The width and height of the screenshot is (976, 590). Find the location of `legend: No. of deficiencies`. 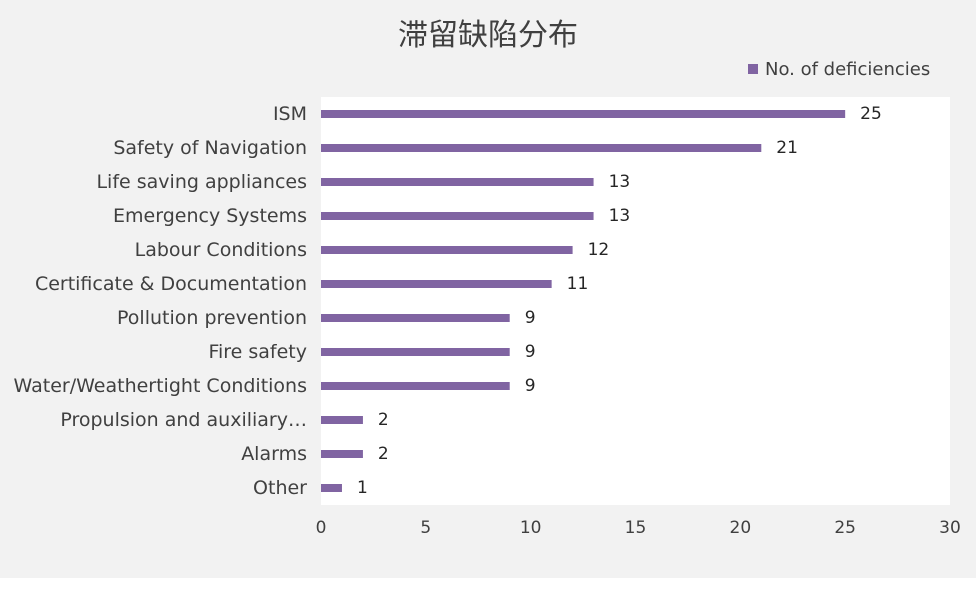

legend: No. of deficiencies is located at coordinates (839, 69).